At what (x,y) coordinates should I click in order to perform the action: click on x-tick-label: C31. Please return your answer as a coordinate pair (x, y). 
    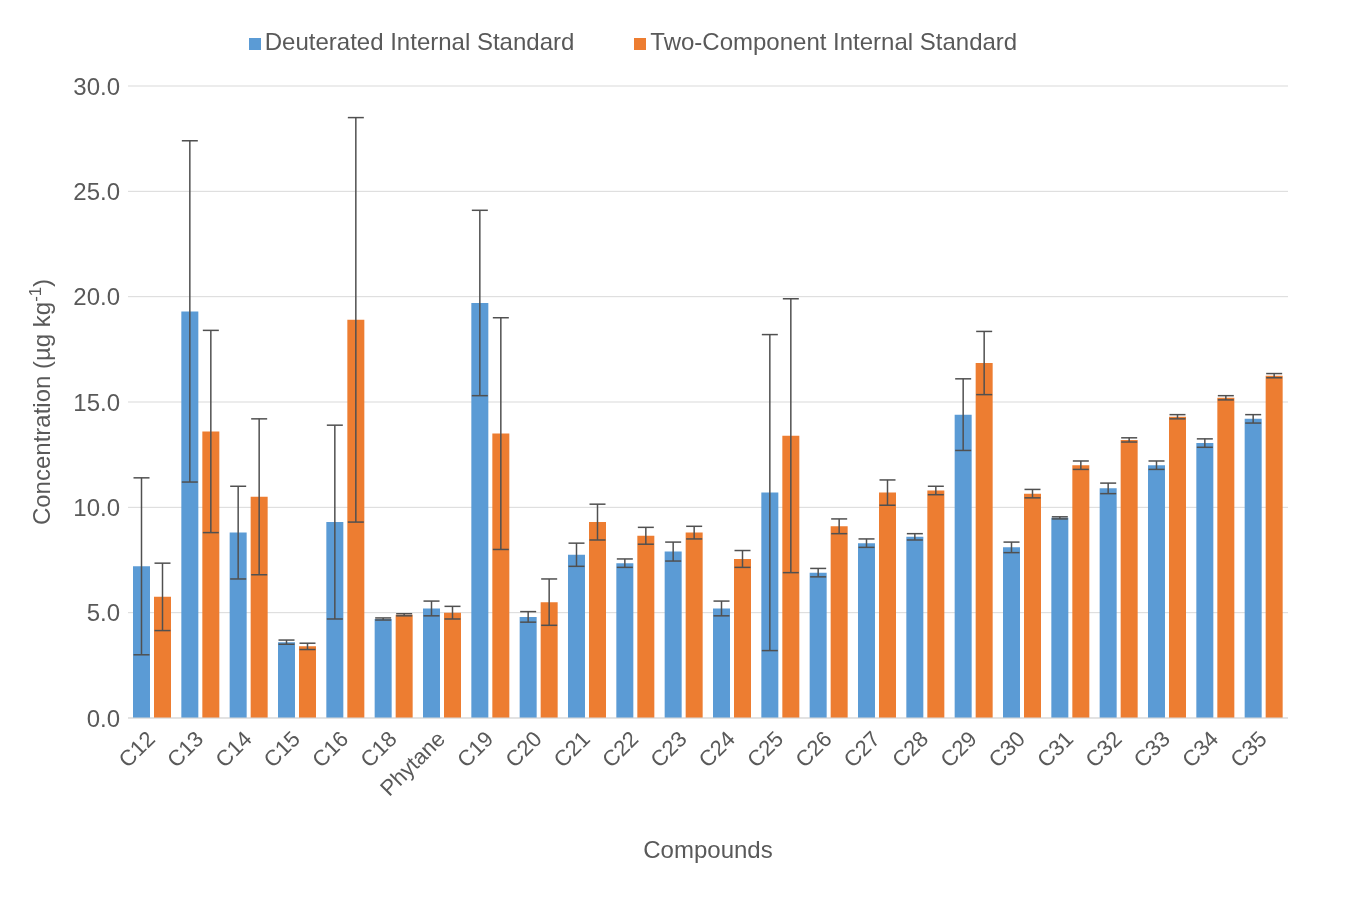
    Looking at the image, I should click on (1055, 749).